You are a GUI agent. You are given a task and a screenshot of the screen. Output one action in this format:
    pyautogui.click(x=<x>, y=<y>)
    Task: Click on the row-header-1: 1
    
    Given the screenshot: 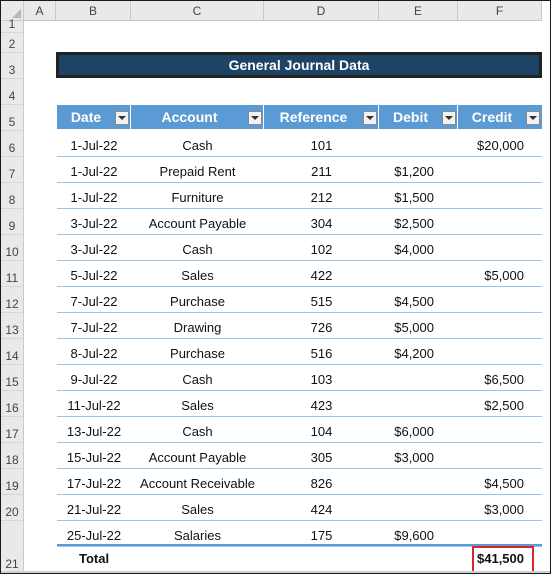 What is the action you would take?
    pyautogui.click(x=12, y=25)
    